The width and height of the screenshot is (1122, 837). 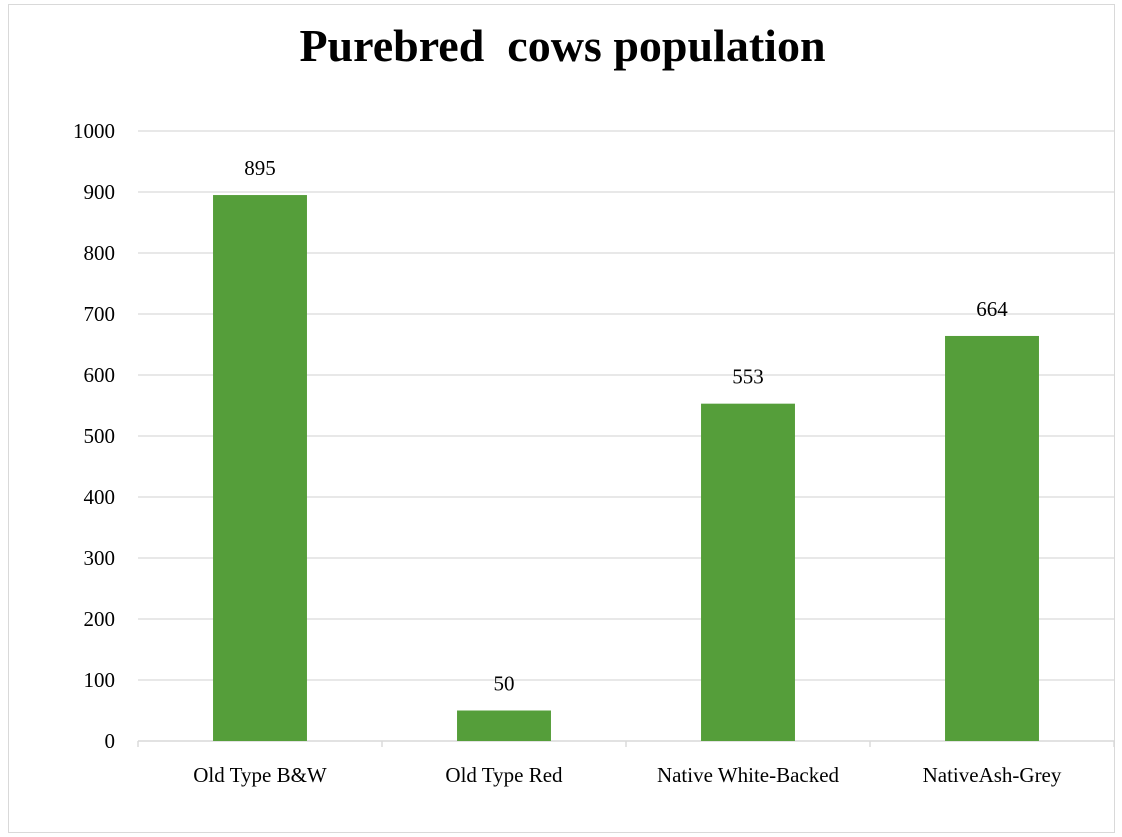 What do you see at coordinates (748, 377) in the screenshot?
I see `data-label: 553` at bounding box center [748, 377].